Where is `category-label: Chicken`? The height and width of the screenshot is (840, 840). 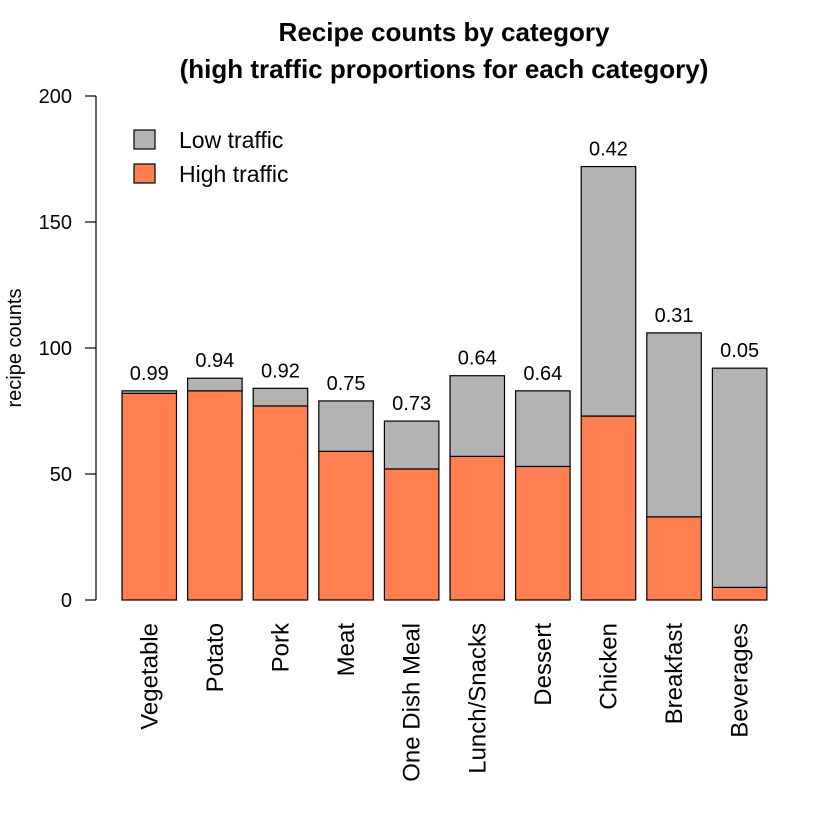
category-label: Chicken is located at coordinates (608, 666).